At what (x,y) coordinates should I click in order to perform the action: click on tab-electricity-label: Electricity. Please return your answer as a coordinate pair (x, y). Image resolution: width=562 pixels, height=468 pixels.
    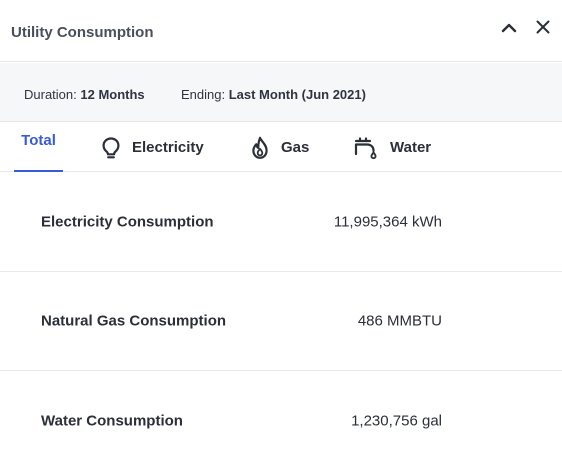
    Looking at the image, I should click on (168, 147).